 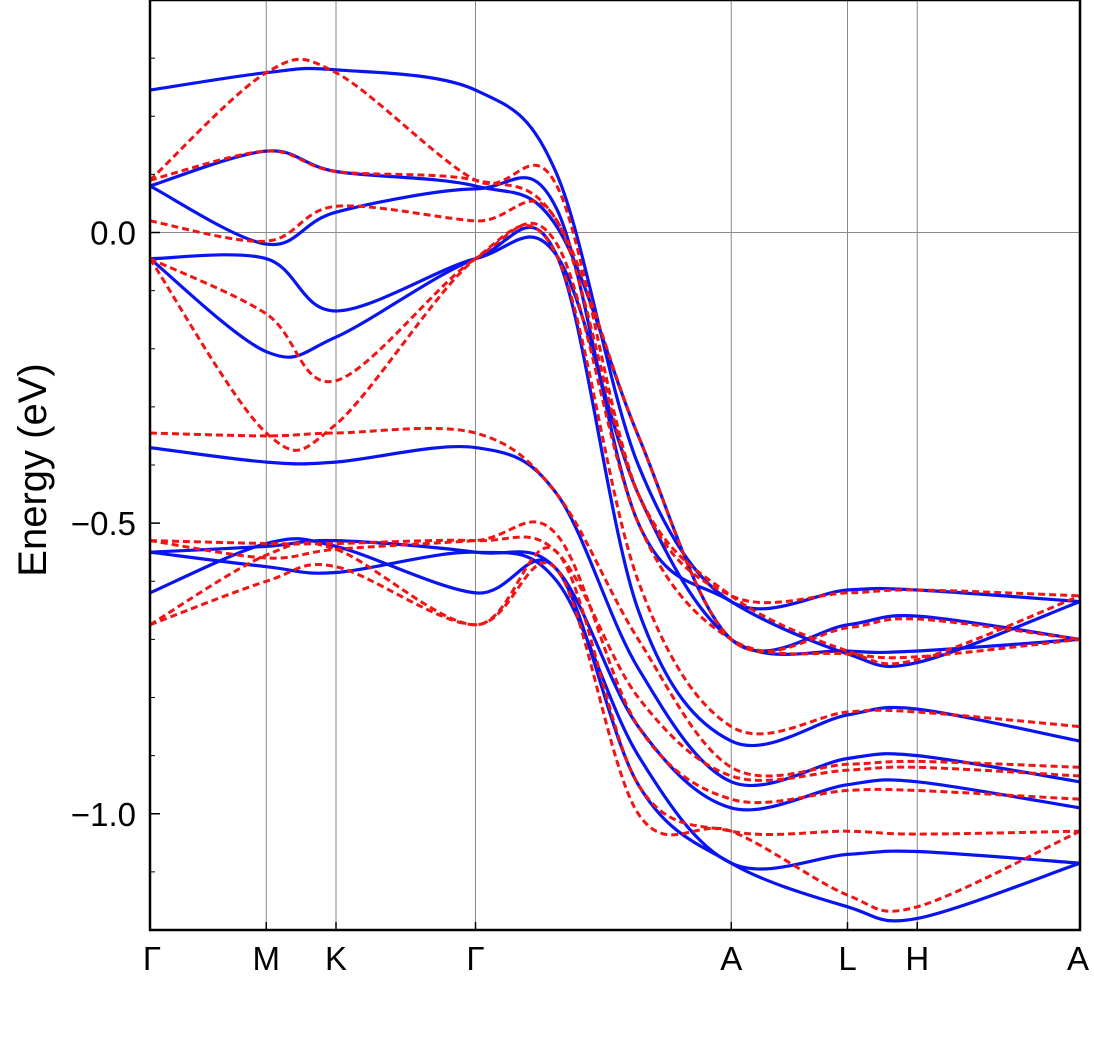 I want to click on x-tick-label-1: M, so click(x=267, y=958).